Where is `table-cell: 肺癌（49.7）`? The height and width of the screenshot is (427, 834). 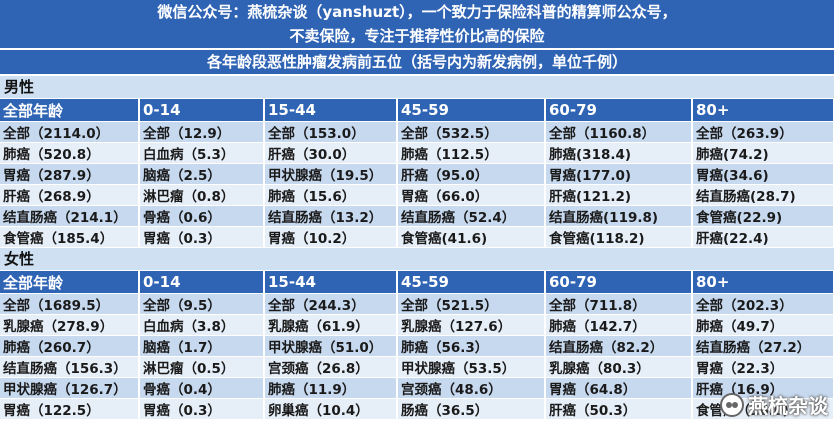
table-cell: 肺癌（49.7） is located at coordinates (763, 325).